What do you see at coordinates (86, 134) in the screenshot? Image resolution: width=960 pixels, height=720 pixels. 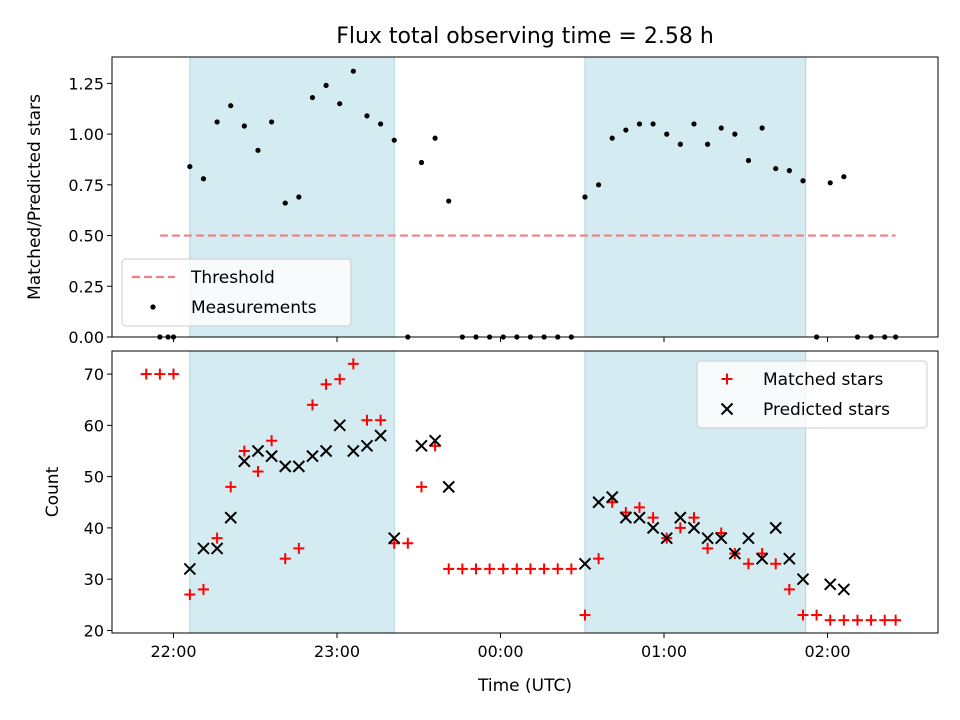 I see `y-tick-label-4: 1.00` at bounding box center [86, 134].